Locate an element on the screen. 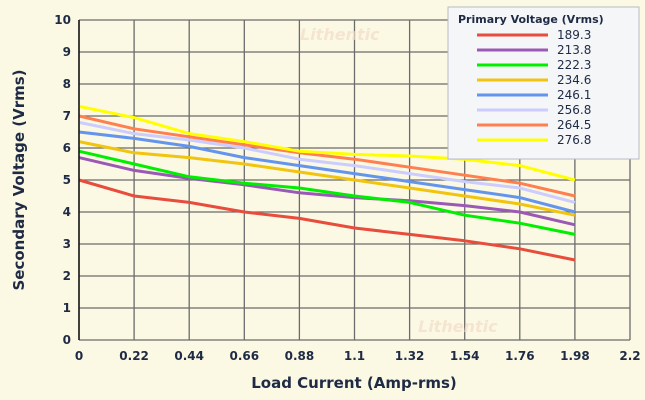 The width and height of the screenshot is (645, 400). x-tick-label: 0.66 is located at coordinates (244, 356).